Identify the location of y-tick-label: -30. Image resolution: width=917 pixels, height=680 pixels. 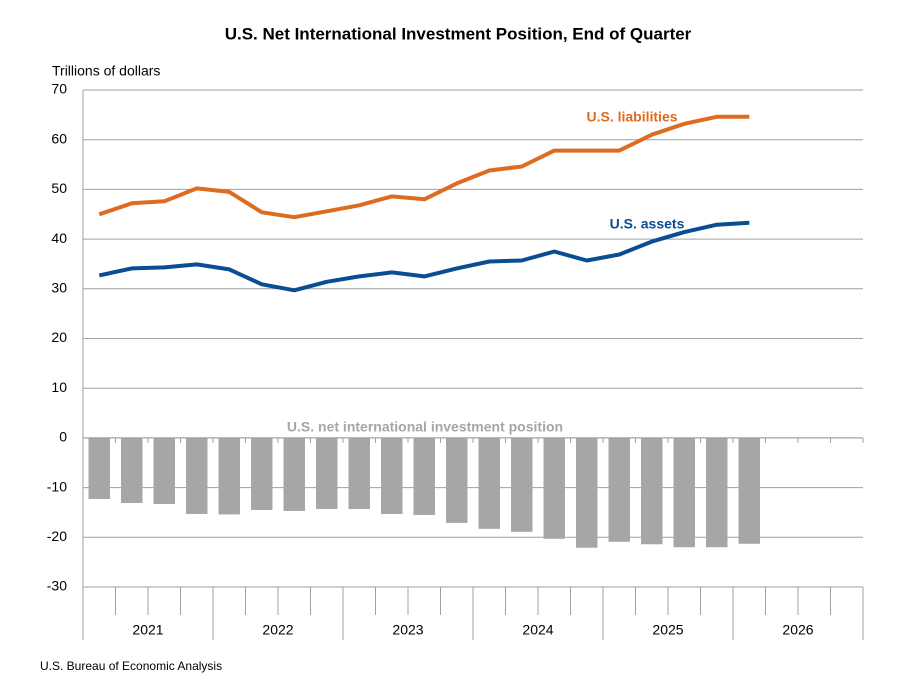
(57, 586).